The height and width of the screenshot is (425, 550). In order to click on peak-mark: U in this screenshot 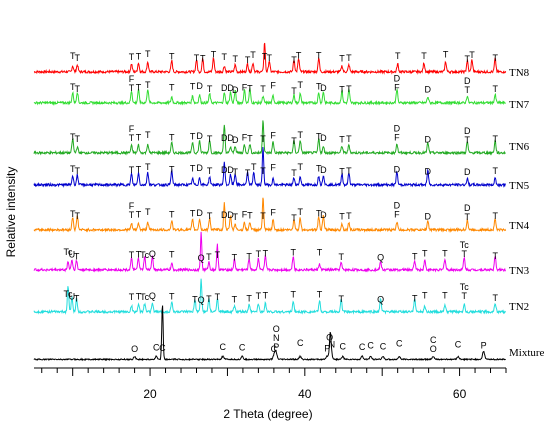, I will do `click(72, 297)`.